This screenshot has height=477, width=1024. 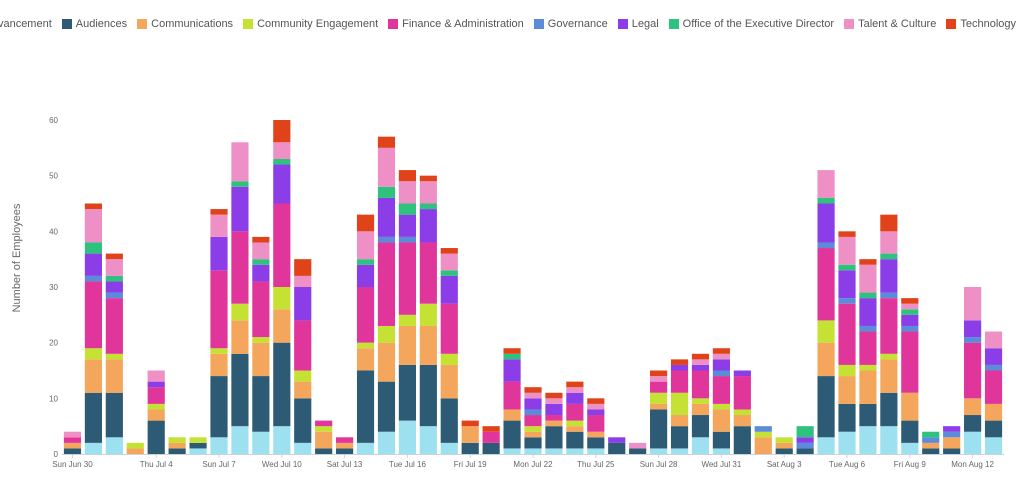 I want to click on legend-item-finance-and-administration: Finance & Administration, so click(x=456, y=24).